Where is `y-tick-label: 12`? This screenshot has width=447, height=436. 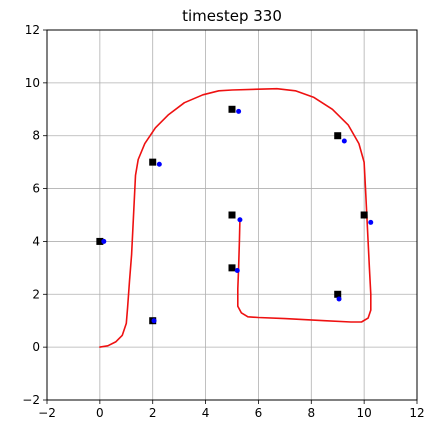
y-tick-label: 12 is located at coordinates (32, 30).